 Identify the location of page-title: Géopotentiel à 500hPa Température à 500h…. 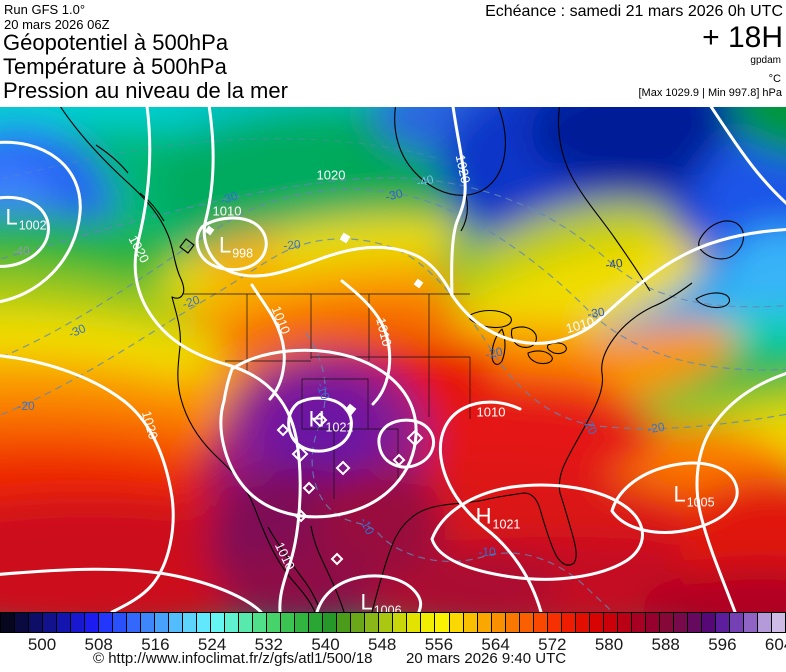
(145, 67).